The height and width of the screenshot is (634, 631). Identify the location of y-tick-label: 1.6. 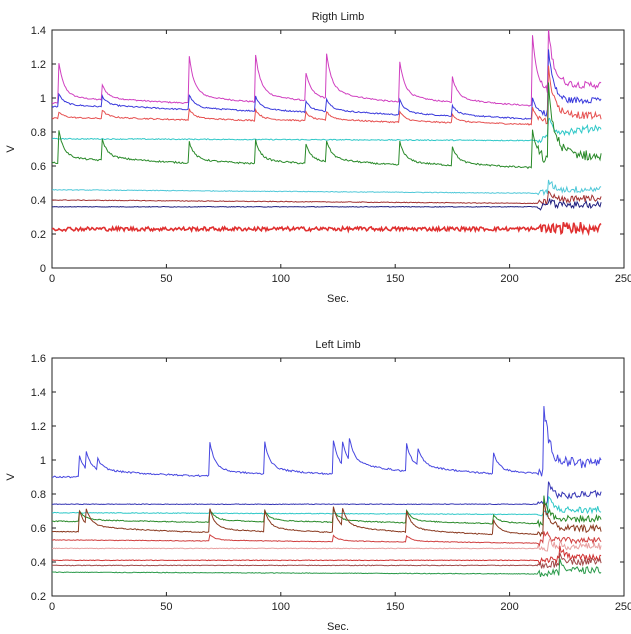
(38, 359).